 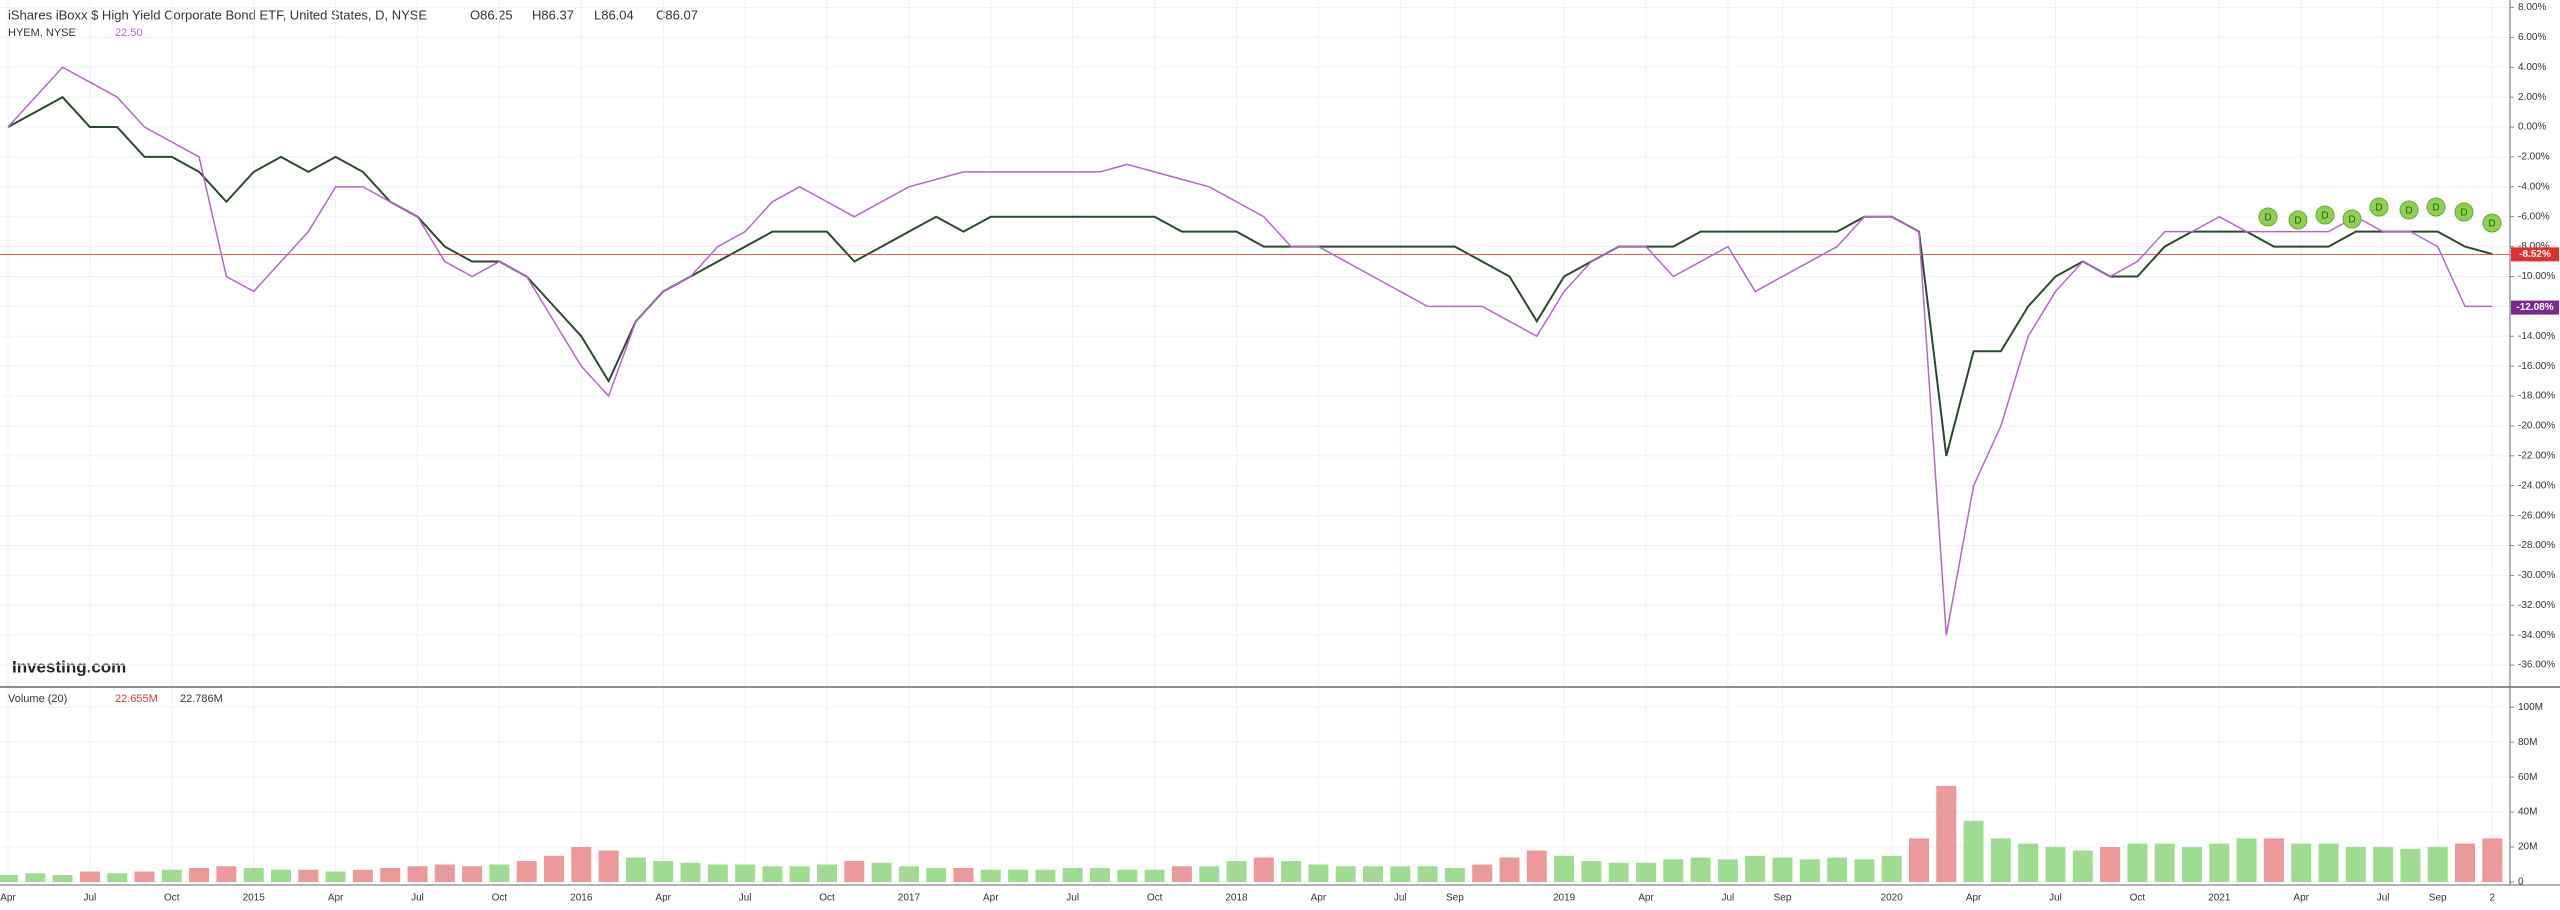 What do you see at coordinates (553, 14) in the screenshot?
I see `ohlc-value: H86.37` at bounding box center [553, 14].